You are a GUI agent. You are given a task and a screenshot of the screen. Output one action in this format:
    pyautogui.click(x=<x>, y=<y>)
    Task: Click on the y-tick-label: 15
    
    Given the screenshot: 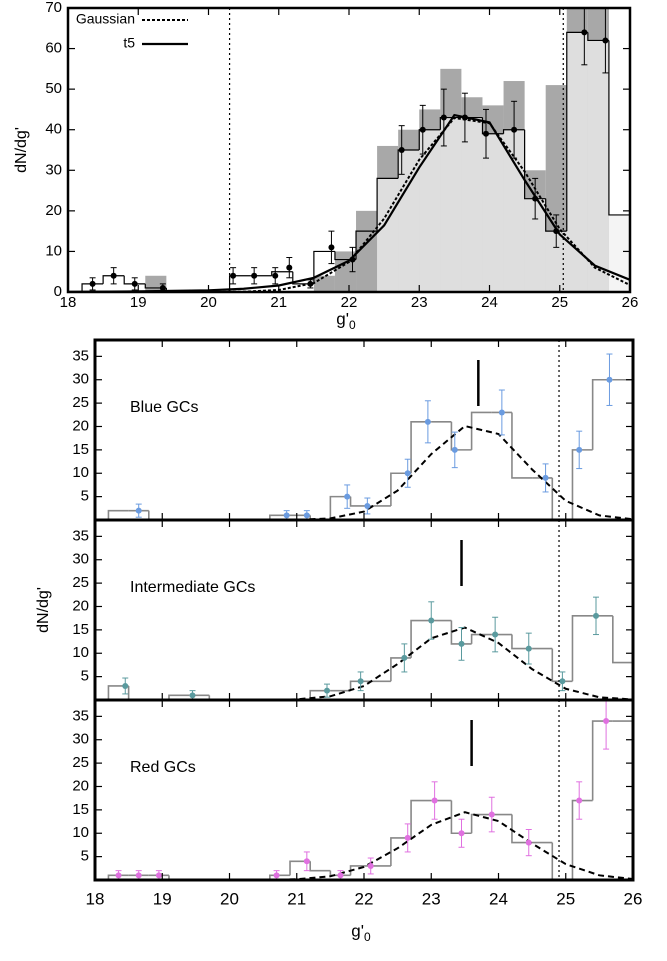 What is the action you would take?
    pyautogui.click(x=80, y=449)
    